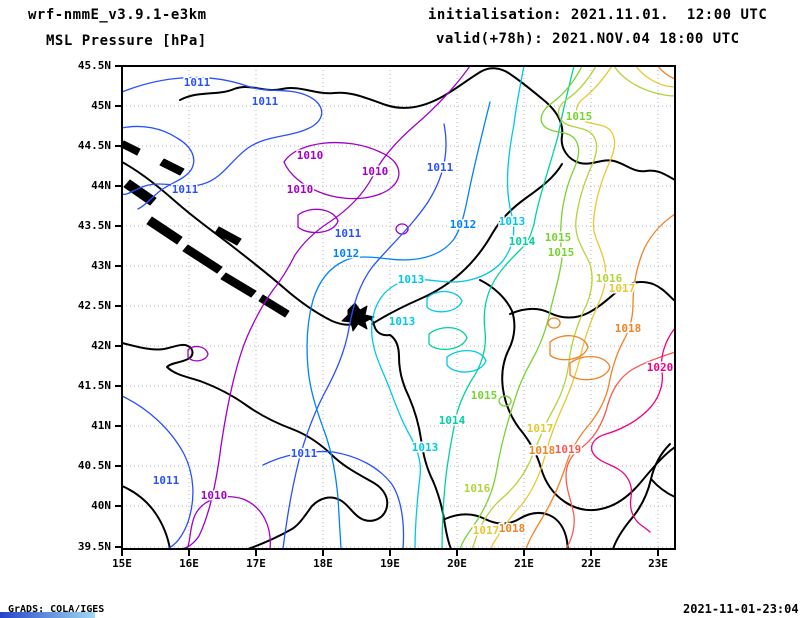  I want to click on x-tick-label: 20E, so click(457, 563).